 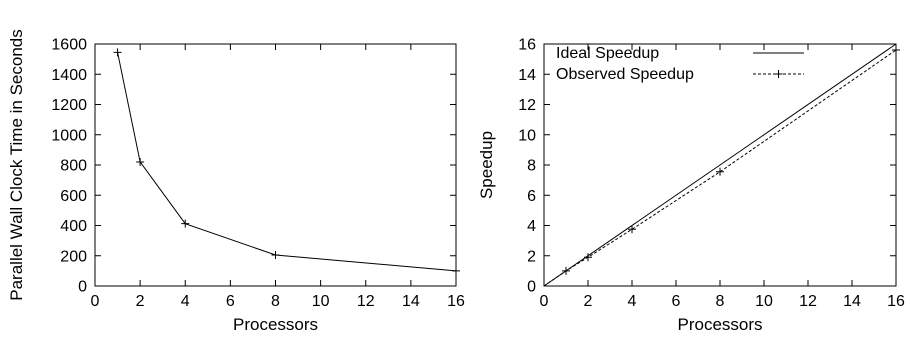 What do you see at coordinates (486, 165) in the screenshot?
I see `y-axis-label: Speedup` at bounding box center [486, 165].